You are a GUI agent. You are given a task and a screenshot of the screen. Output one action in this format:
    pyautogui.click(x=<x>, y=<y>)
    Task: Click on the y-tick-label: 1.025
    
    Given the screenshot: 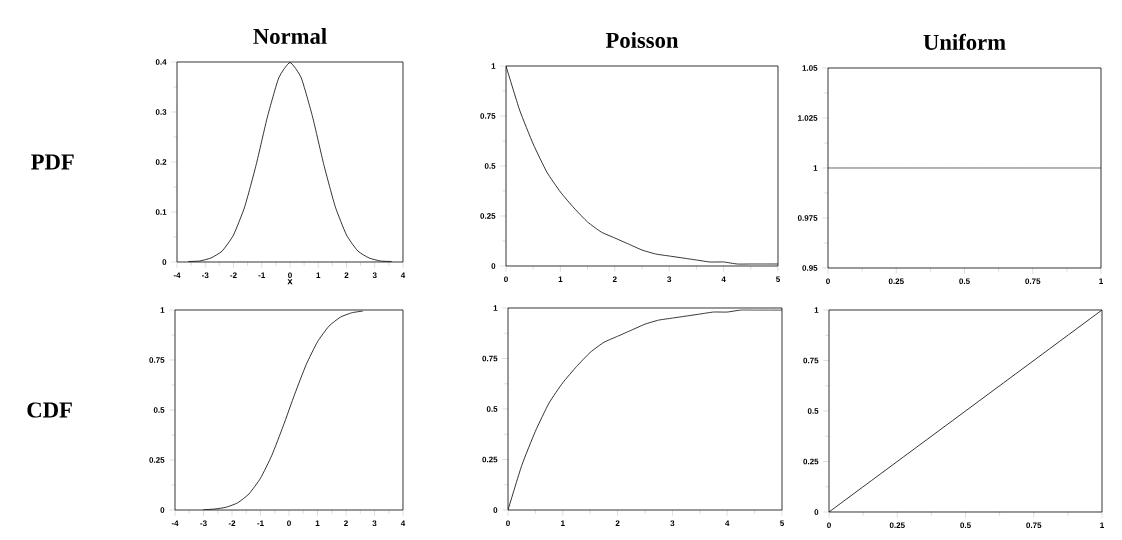 What is the action you would take?
    pyautogui.click(x=808, y=118)
    